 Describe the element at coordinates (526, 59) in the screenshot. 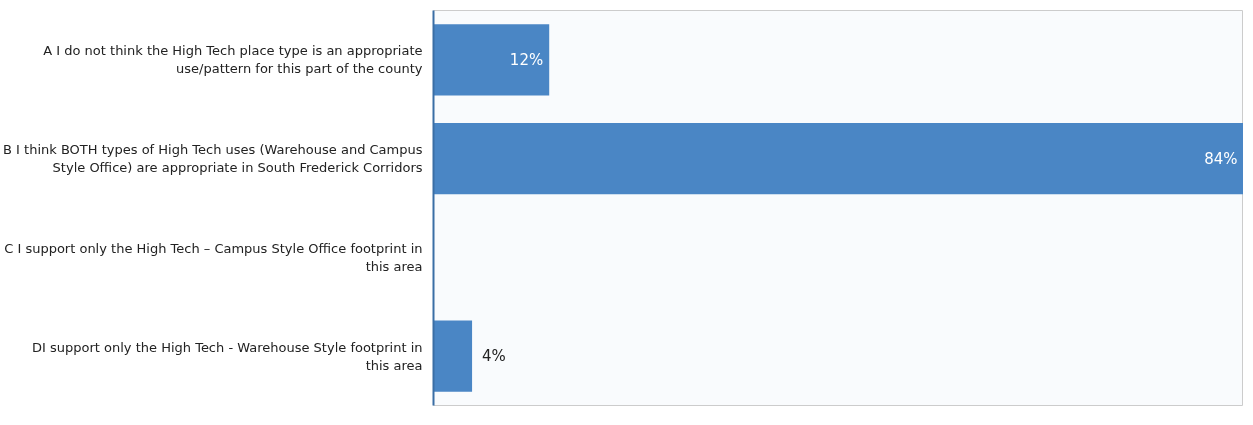

I see `data-label: 12%` at that location.